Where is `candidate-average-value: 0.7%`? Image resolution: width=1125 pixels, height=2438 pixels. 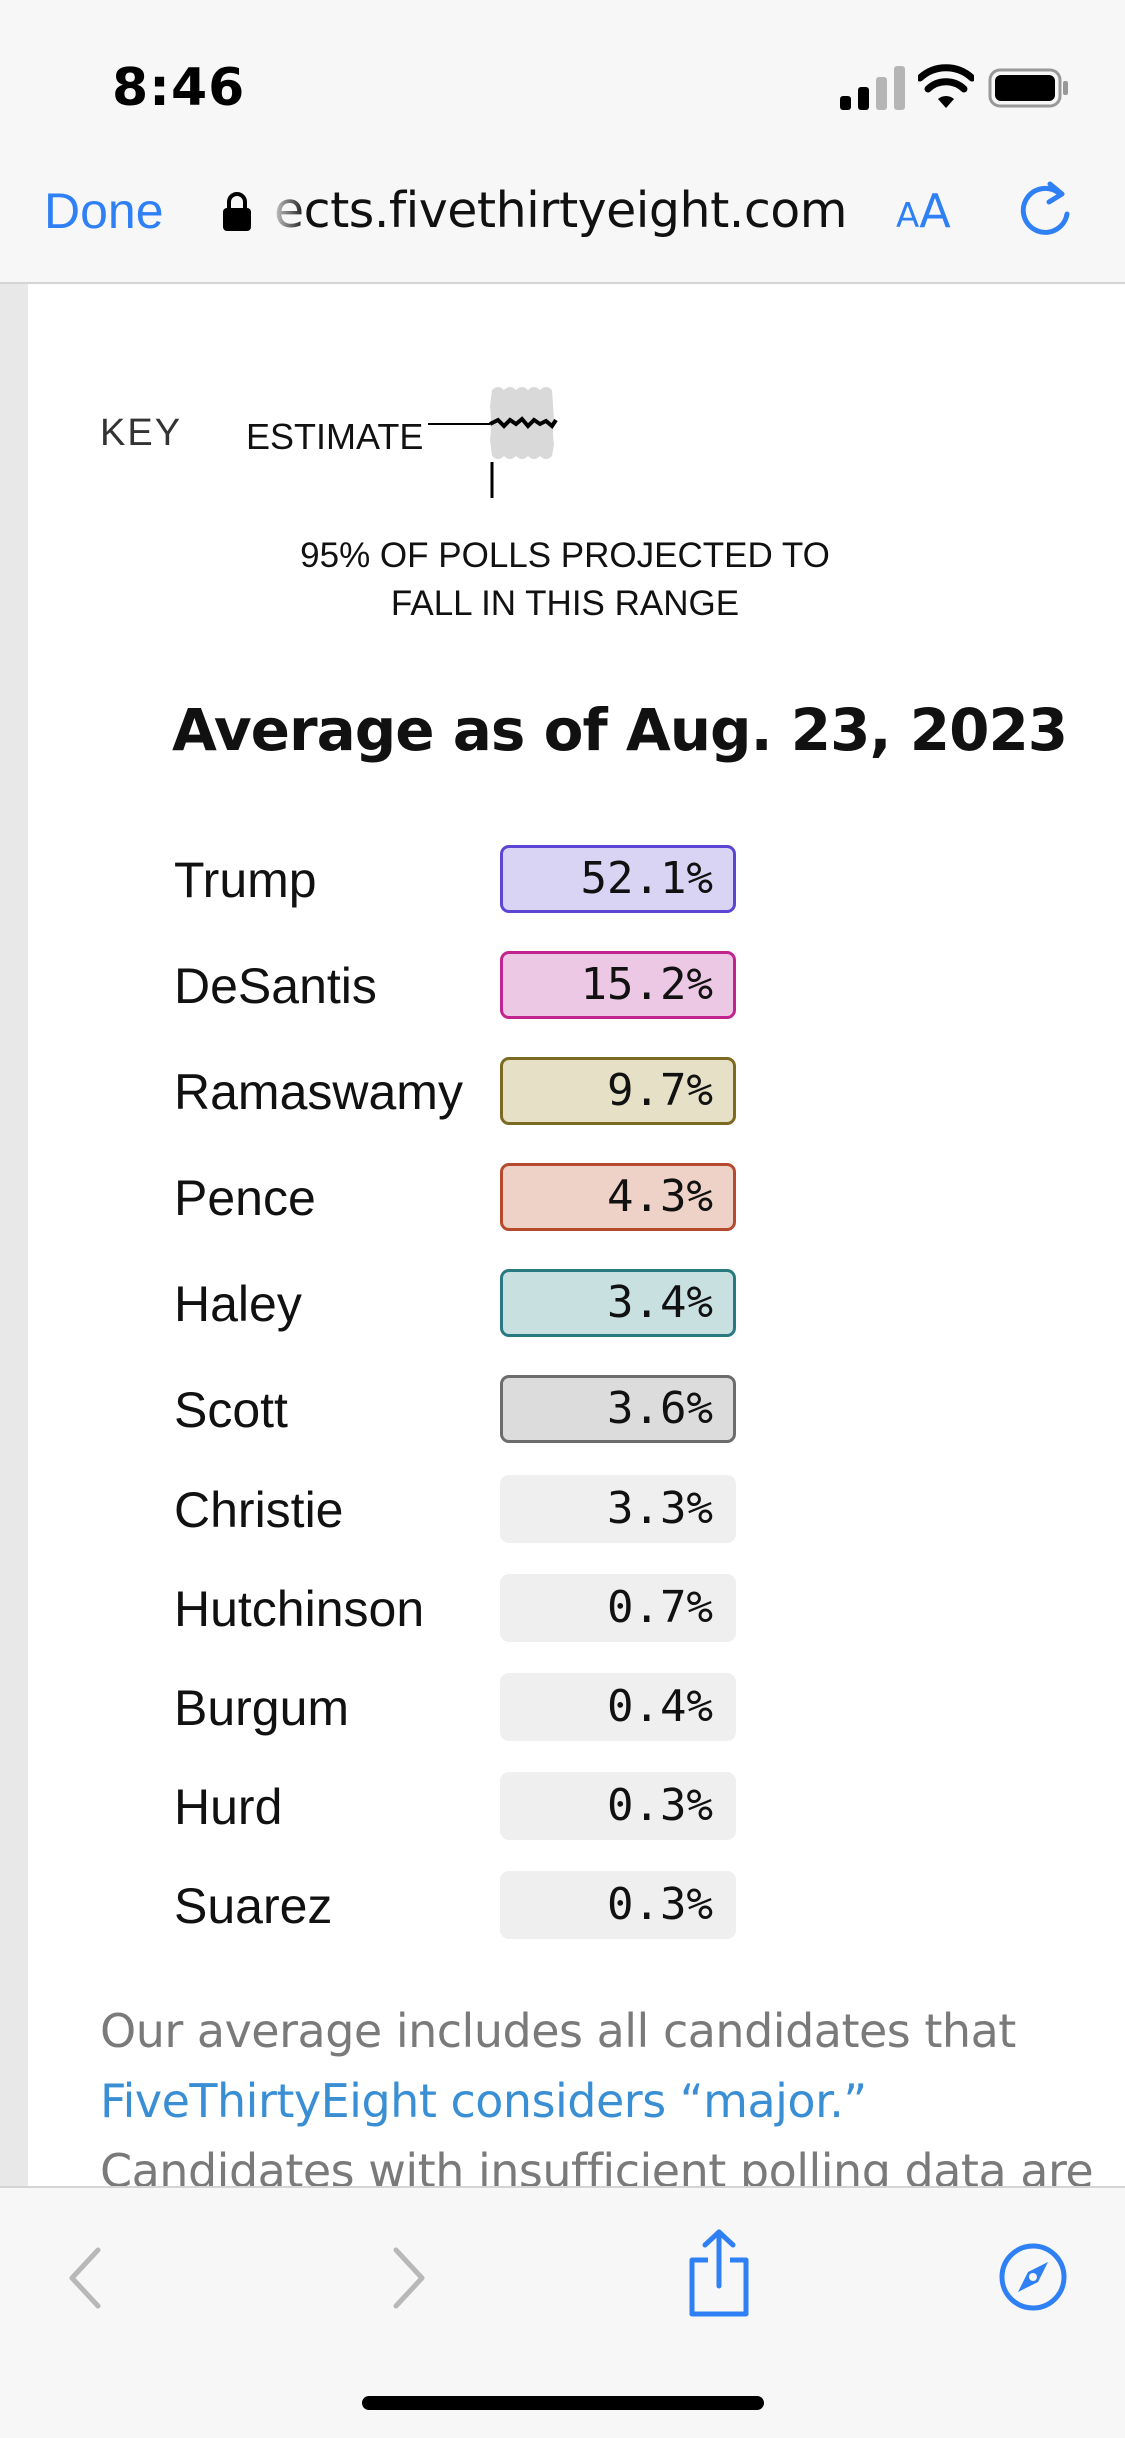
candidate-average-value: 0.7% is located at coordinates (618, 1608).